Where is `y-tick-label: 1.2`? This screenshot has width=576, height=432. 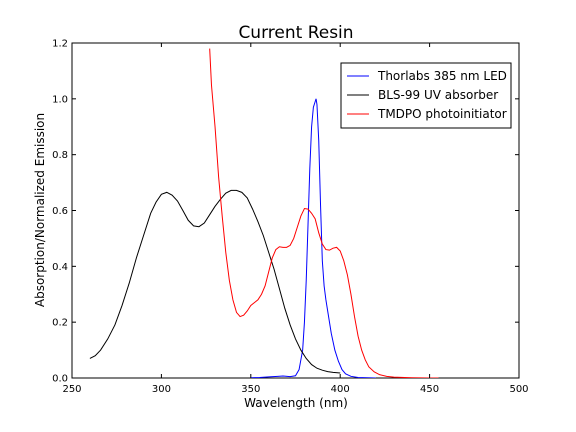
y-tick-label: 1.2 is located at coordinates (60, 44).